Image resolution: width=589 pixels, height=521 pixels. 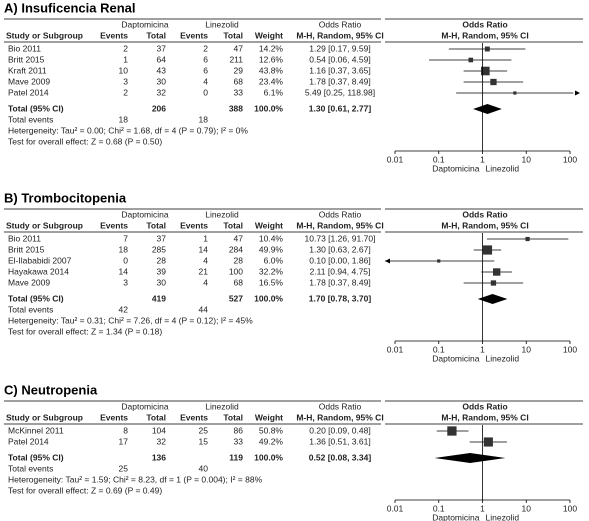 What do you see at coordinates (124, 309) in the screenshot?
I see `events: 42` at bounding box center [124, 309].